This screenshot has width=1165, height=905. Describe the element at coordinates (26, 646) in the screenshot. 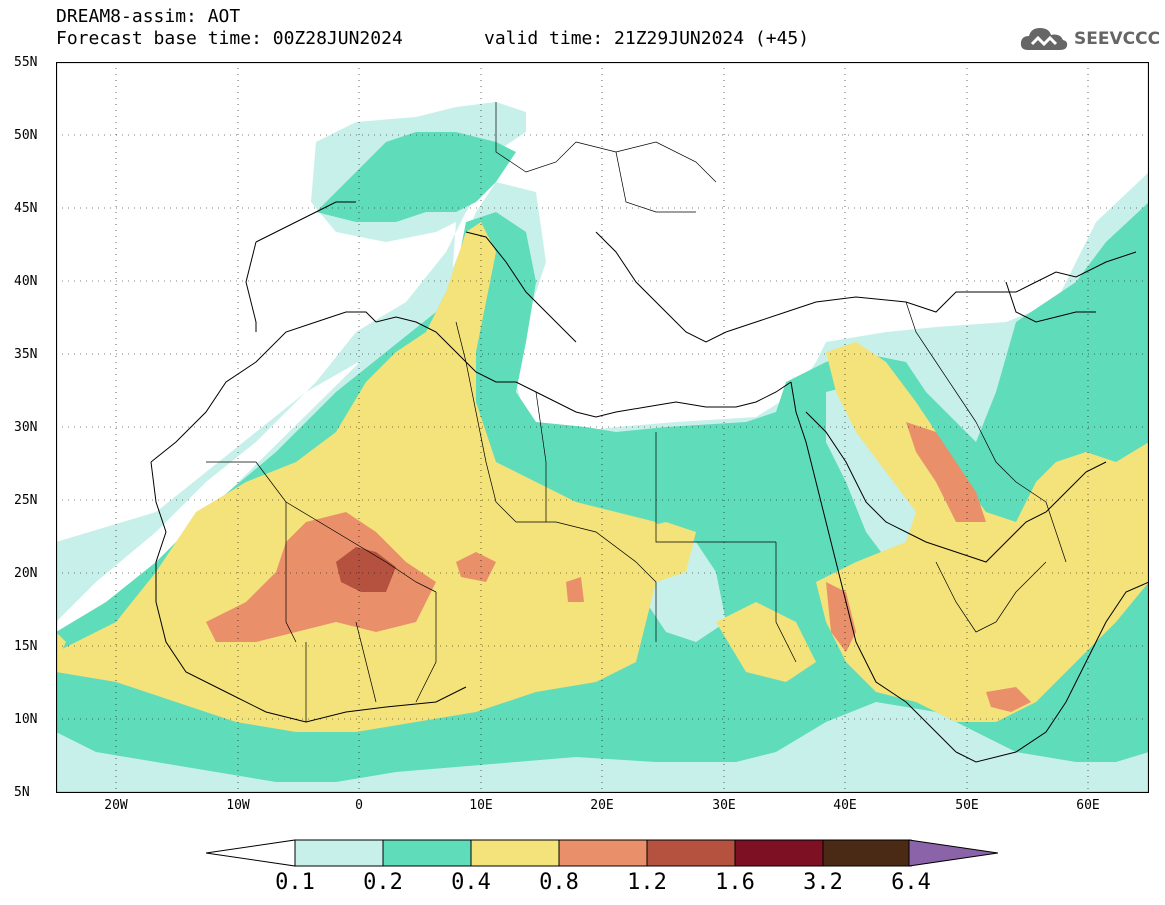

I see `lat-label: 15N` at that location.